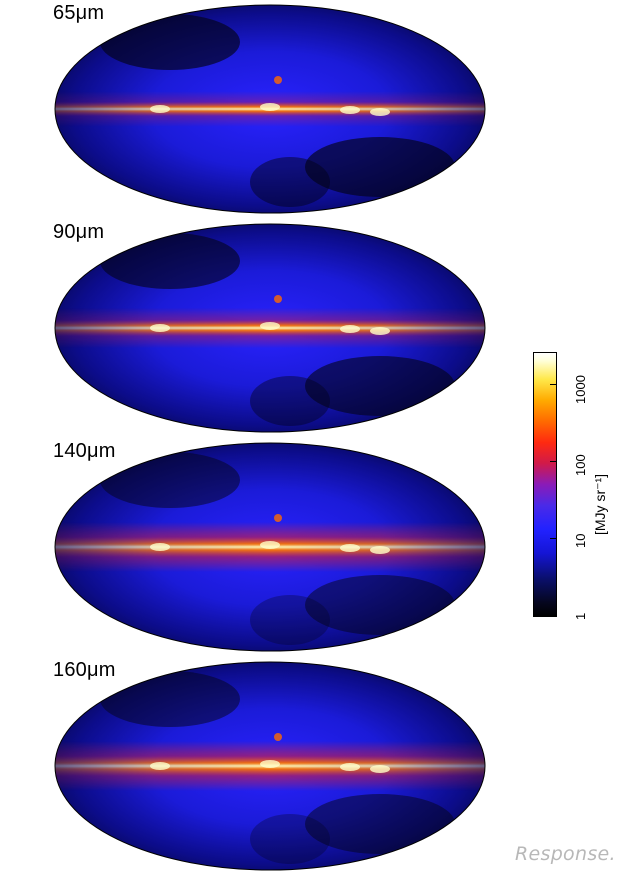 Image resolution: width=640 pixels, height=879 pixels. Describe the element at coordinates (84, 451) in the screenshot. I see `band-label-140um: 140μm` at that location.